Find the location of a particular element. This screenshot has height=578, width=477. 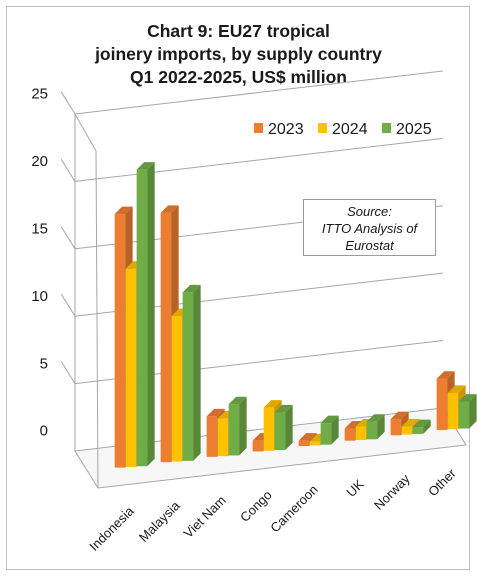

y-axis-ticks: 0 5 10 15 20 25 is located at coordinates (39, 263).